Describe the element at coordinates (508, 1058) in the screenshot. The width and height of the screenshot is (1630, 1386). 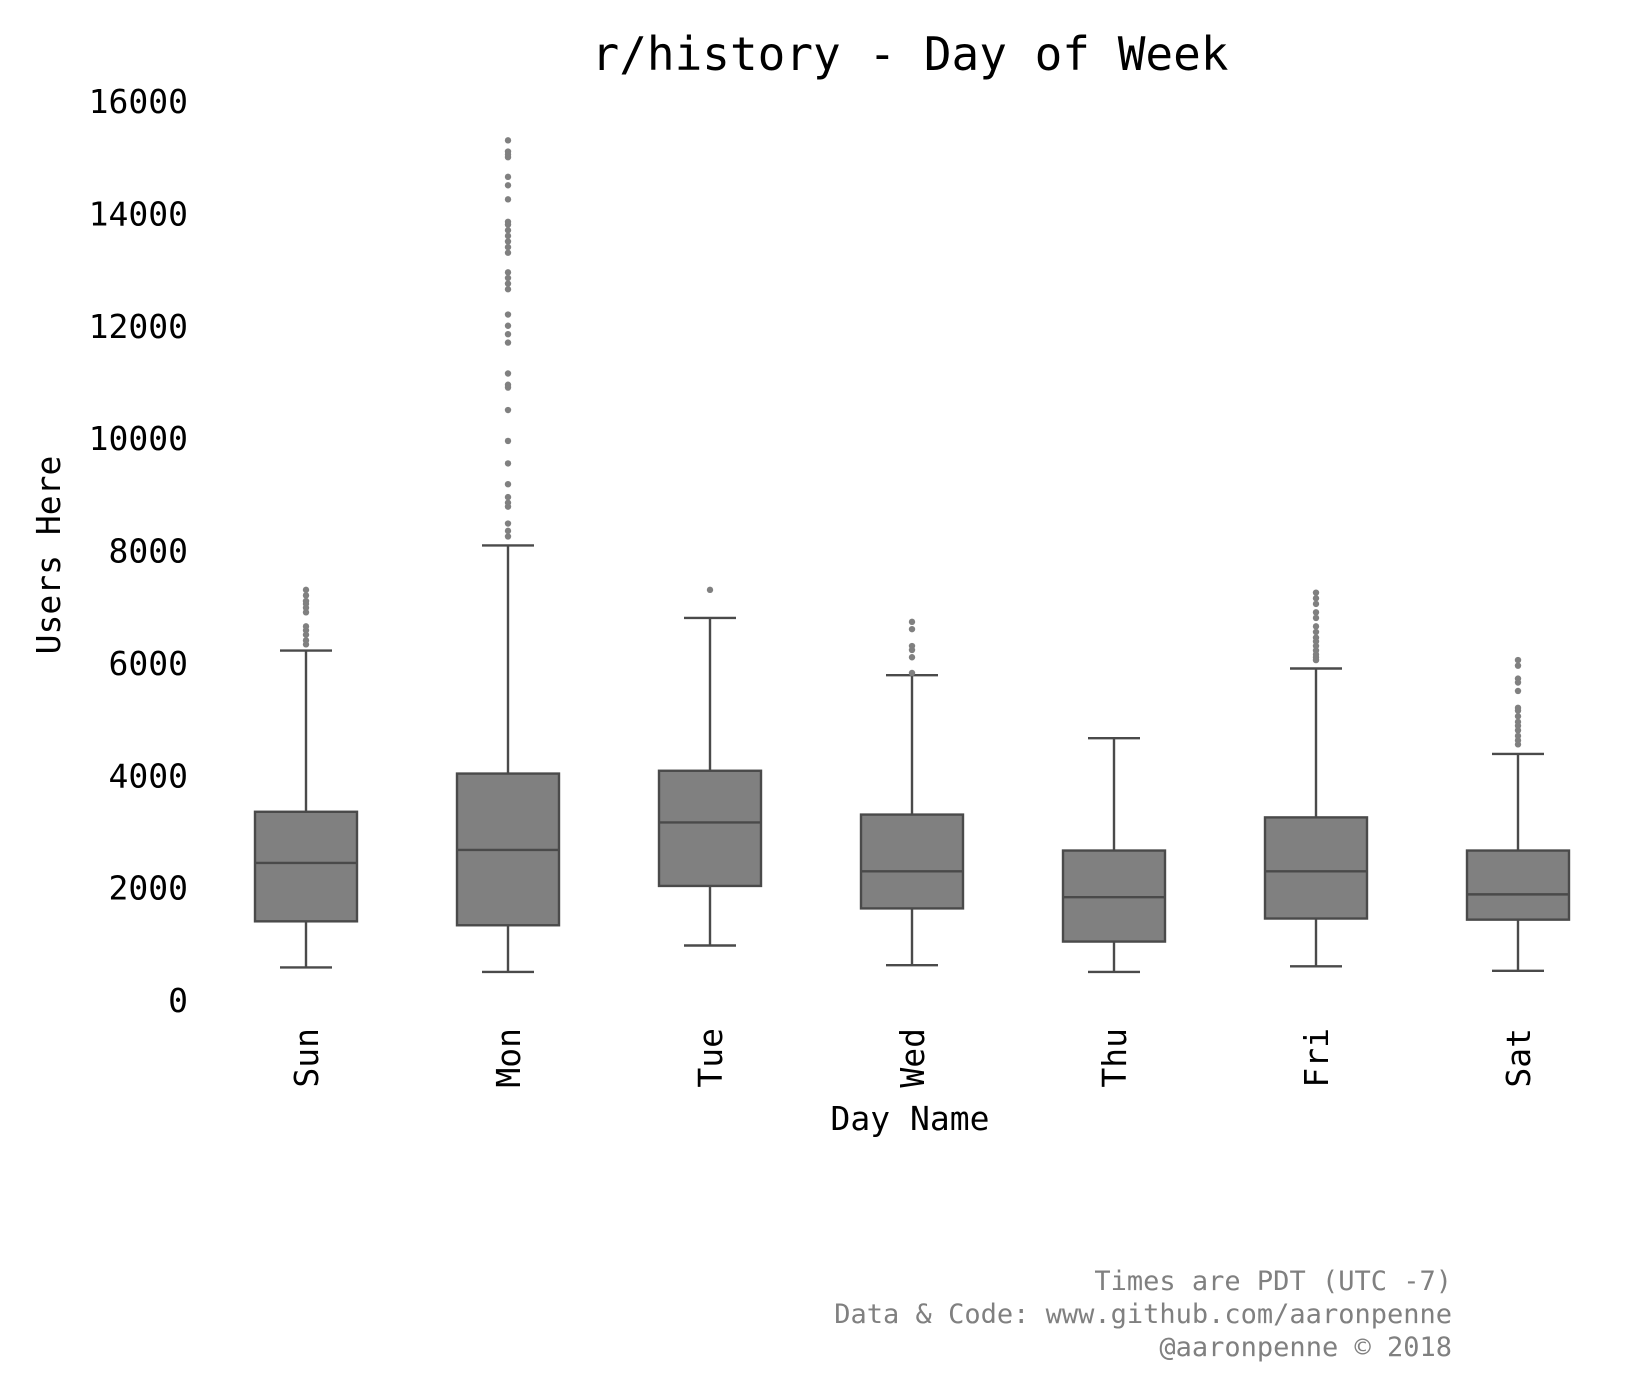
I see `x-tick-label: Mon` at that location.